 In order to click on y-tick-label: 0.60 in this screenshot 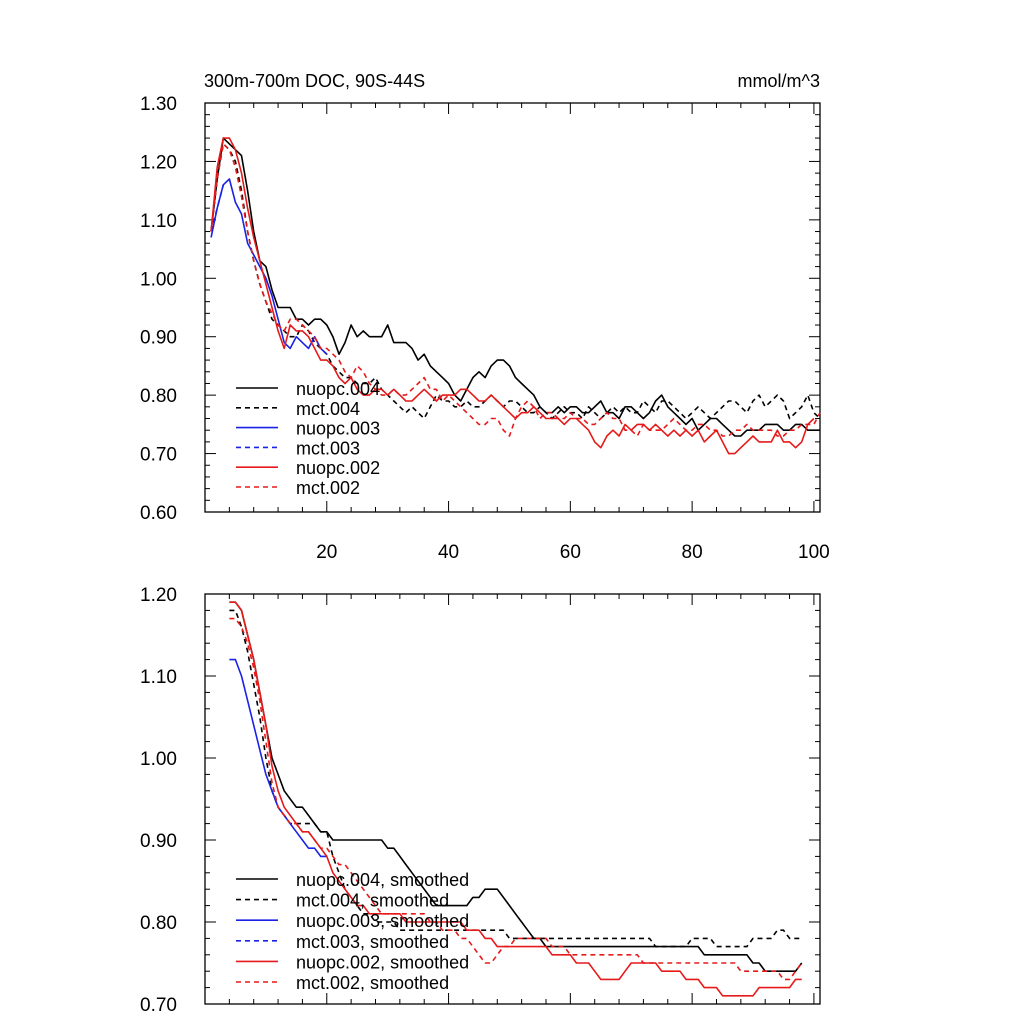, I will do `click(158, 513)`.